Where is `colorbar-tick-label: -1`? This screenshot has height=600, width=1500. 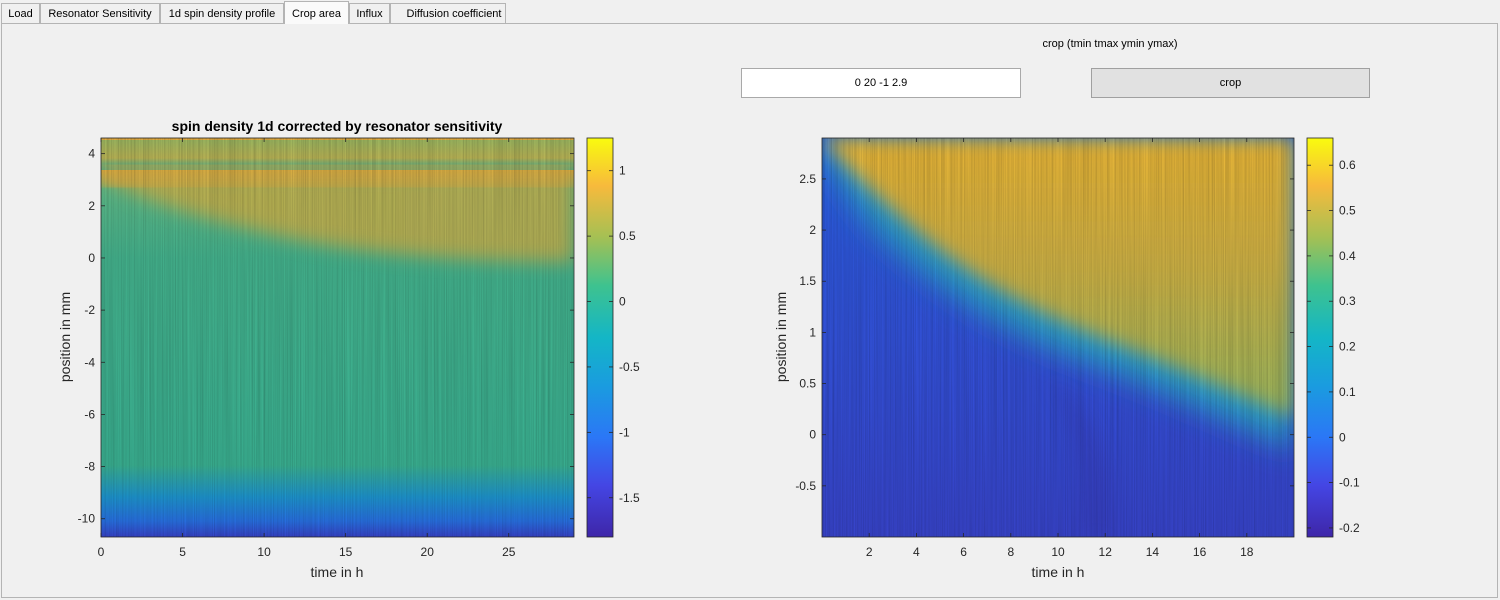
colorbar-tick-label: -1 is located at coordinates (624, 432).